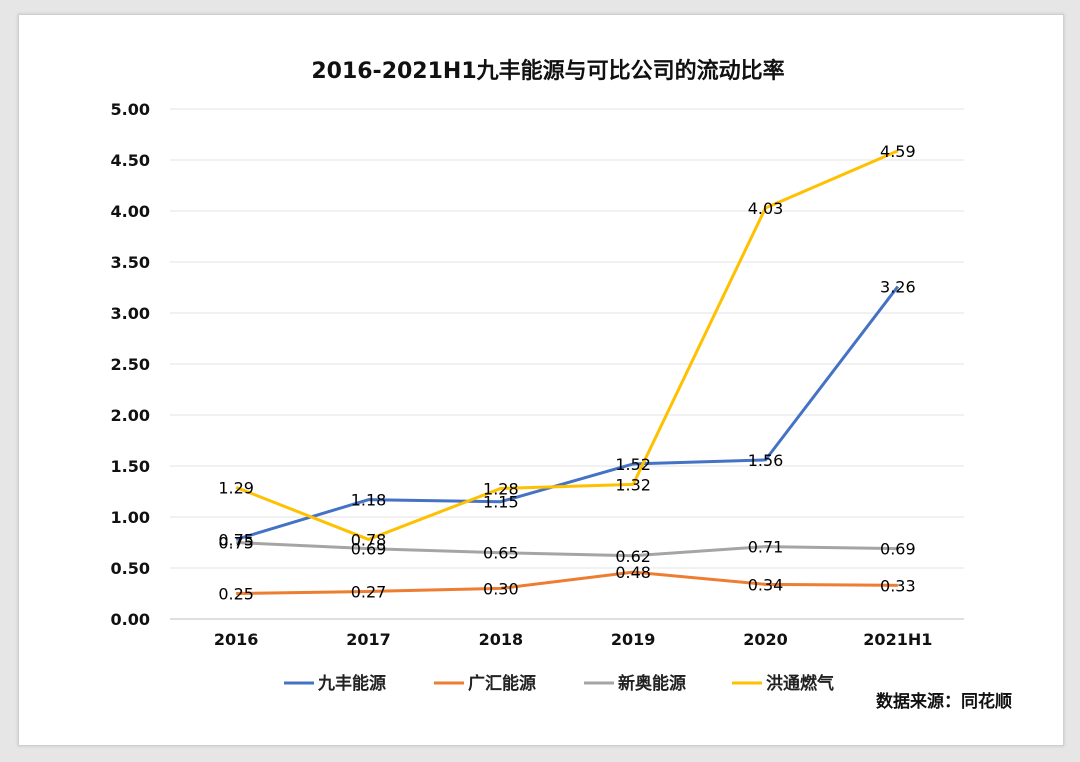 The image size is (1080, 762). What do you see at coordinates (898, 151) in the screenshot?
I see `data-label: 4.59` at bounding box center [898, 151].